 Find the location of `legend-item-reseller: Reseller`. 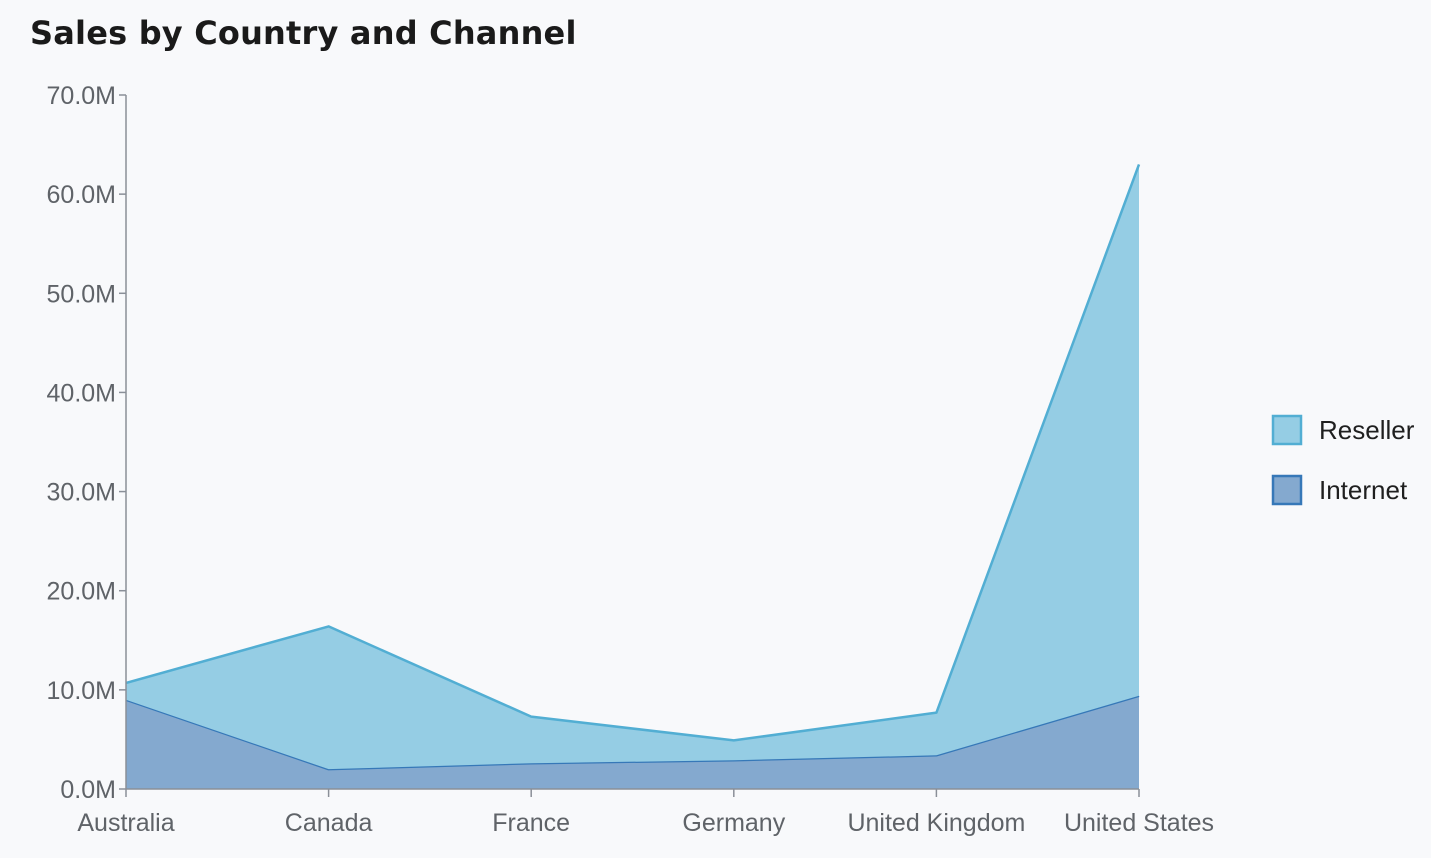

legend-item-reseller: Reseller is located at coordinates (1343, 430).